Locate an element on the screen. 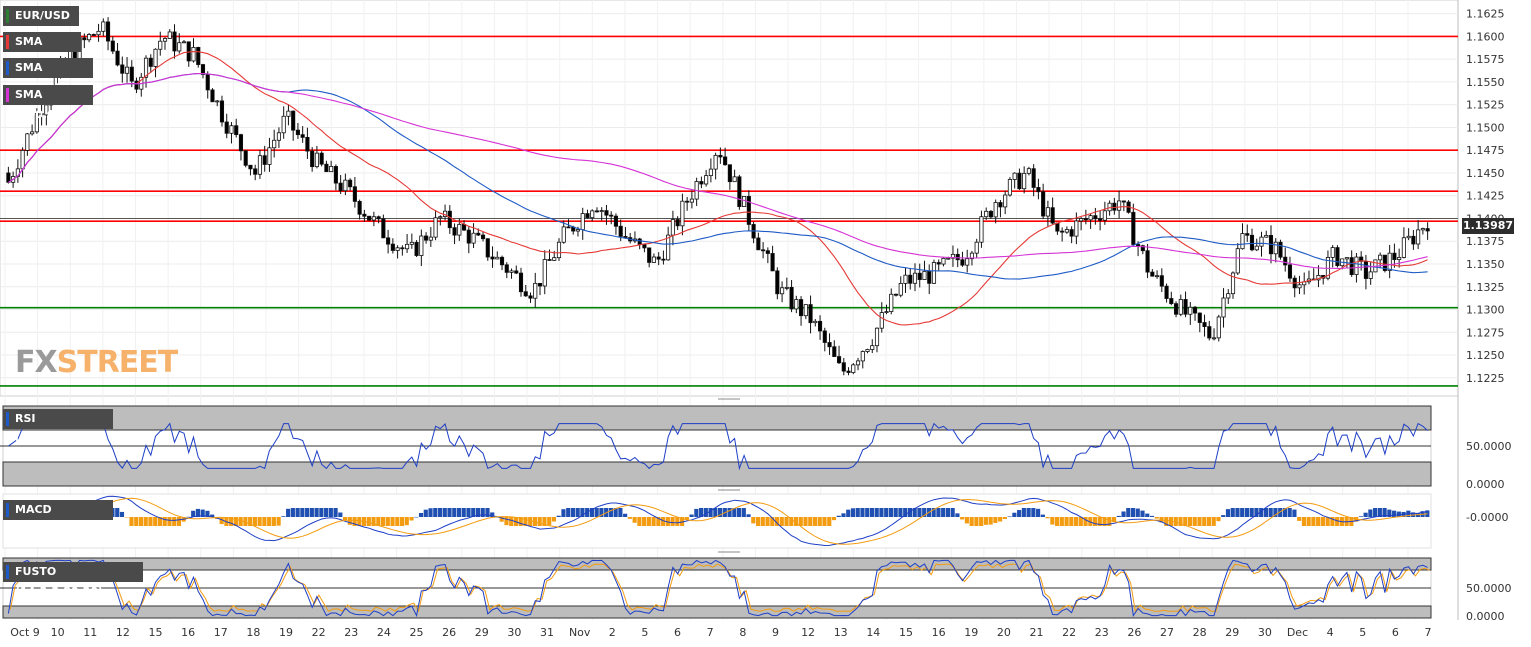  date-tick-label: Nov is located at coordinates (580, 632).